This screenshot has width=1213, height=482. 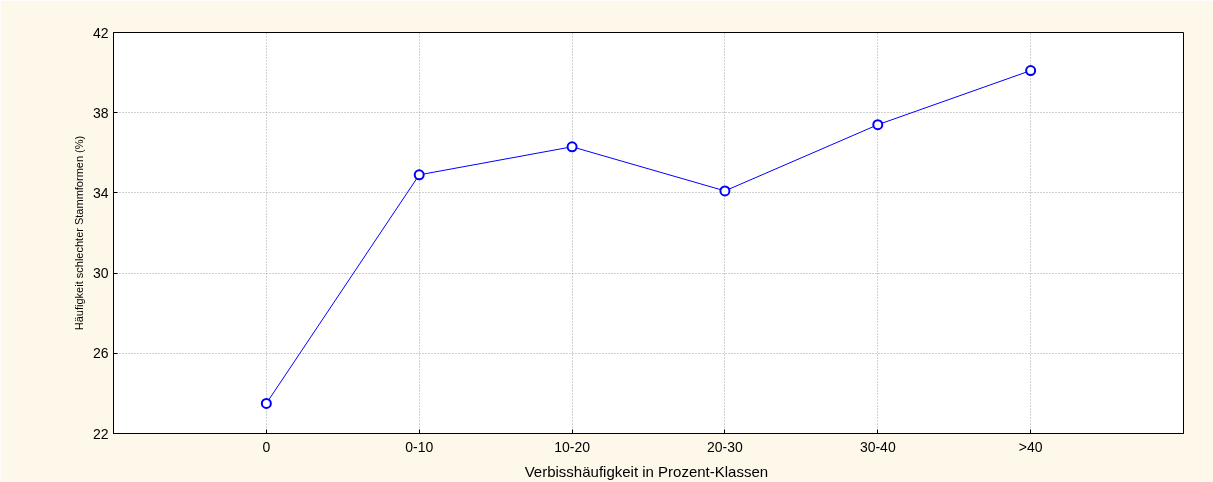 I want to click on y-tick-label: 34, so click(x=100, y=192).